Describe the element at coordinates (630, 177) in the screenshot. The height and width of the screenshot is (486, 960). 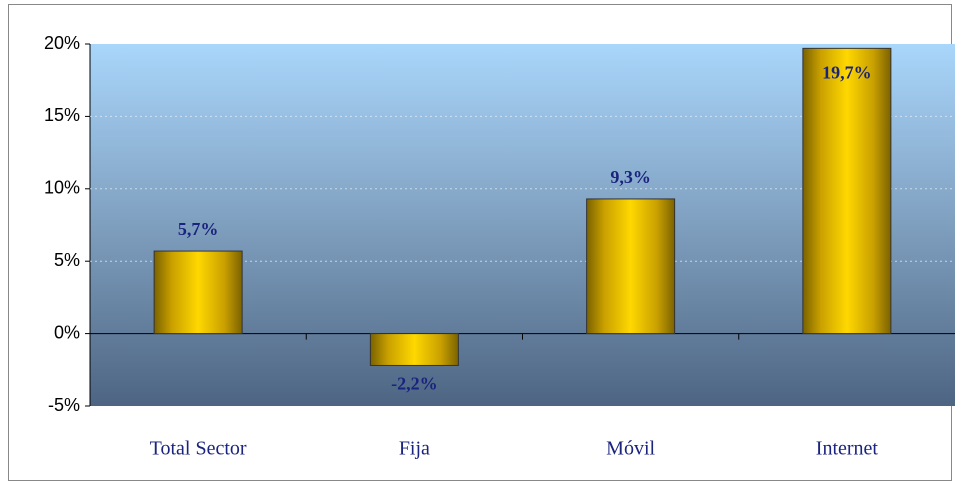
I see `value-label: 9,3%` at that location.